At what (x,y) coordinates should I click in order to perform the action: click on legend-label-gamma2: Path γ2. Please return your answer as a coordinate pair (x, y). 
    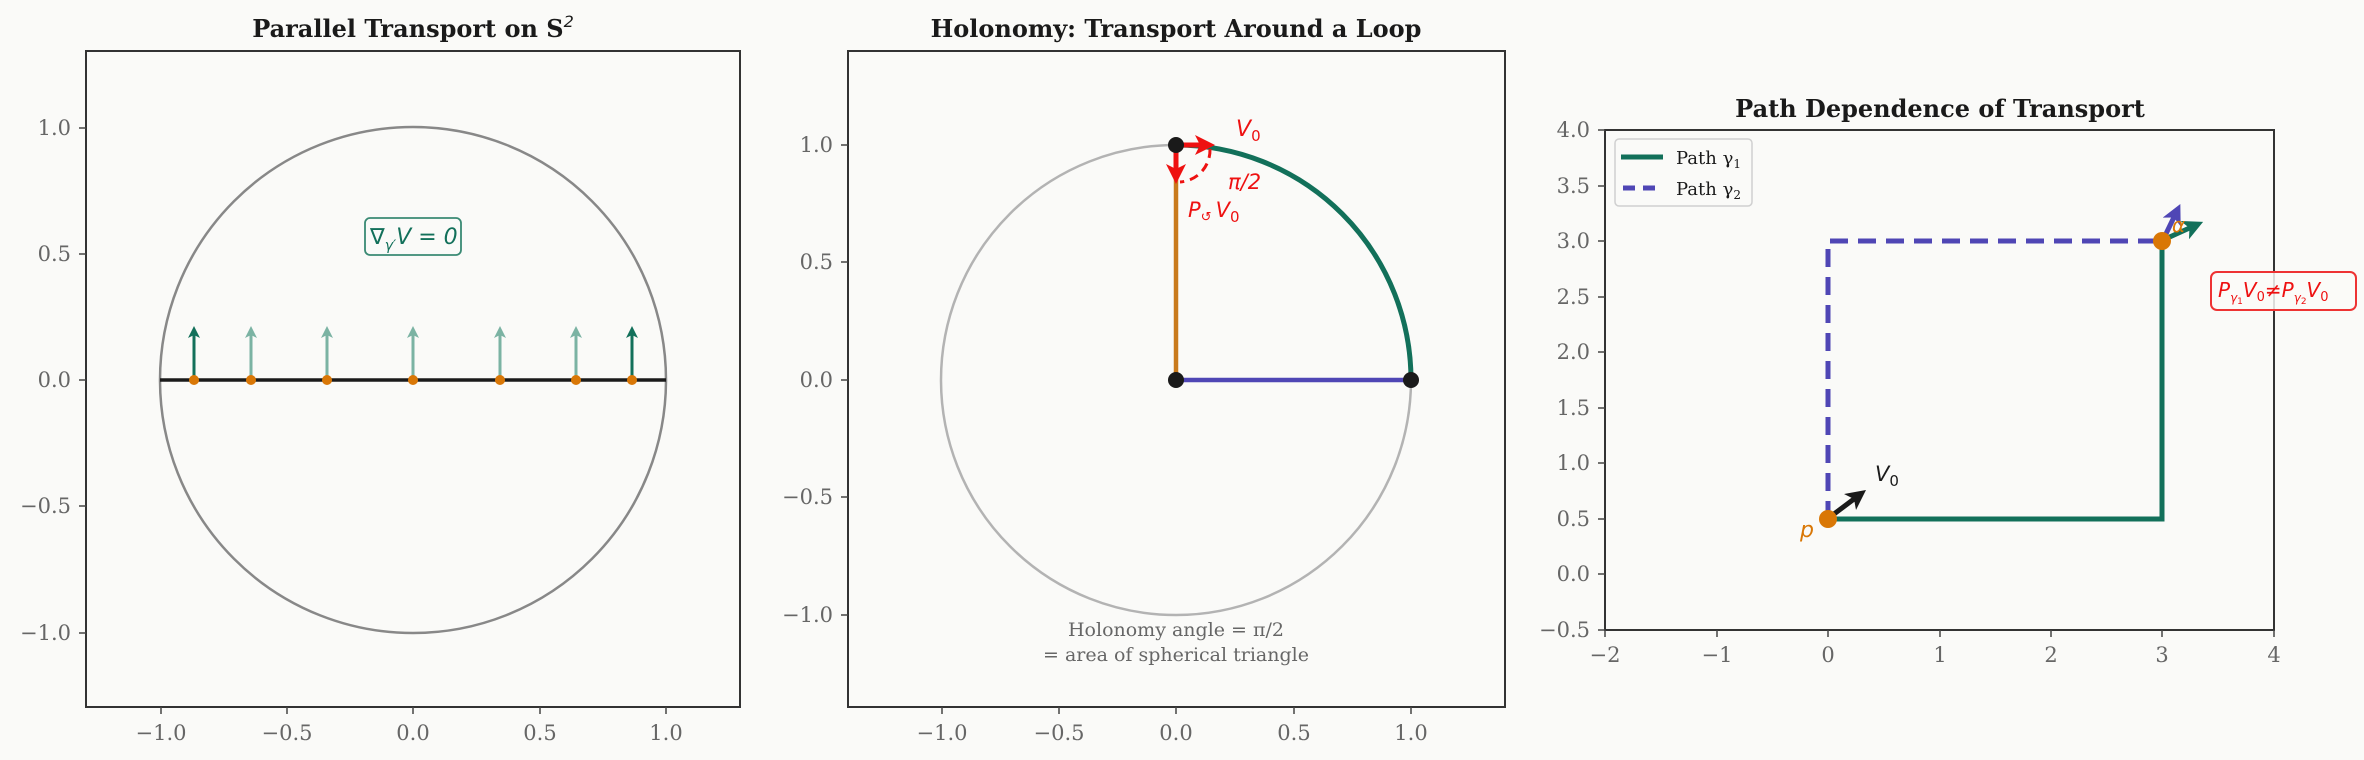
    Looking at the image, I should click on (1708, 190).